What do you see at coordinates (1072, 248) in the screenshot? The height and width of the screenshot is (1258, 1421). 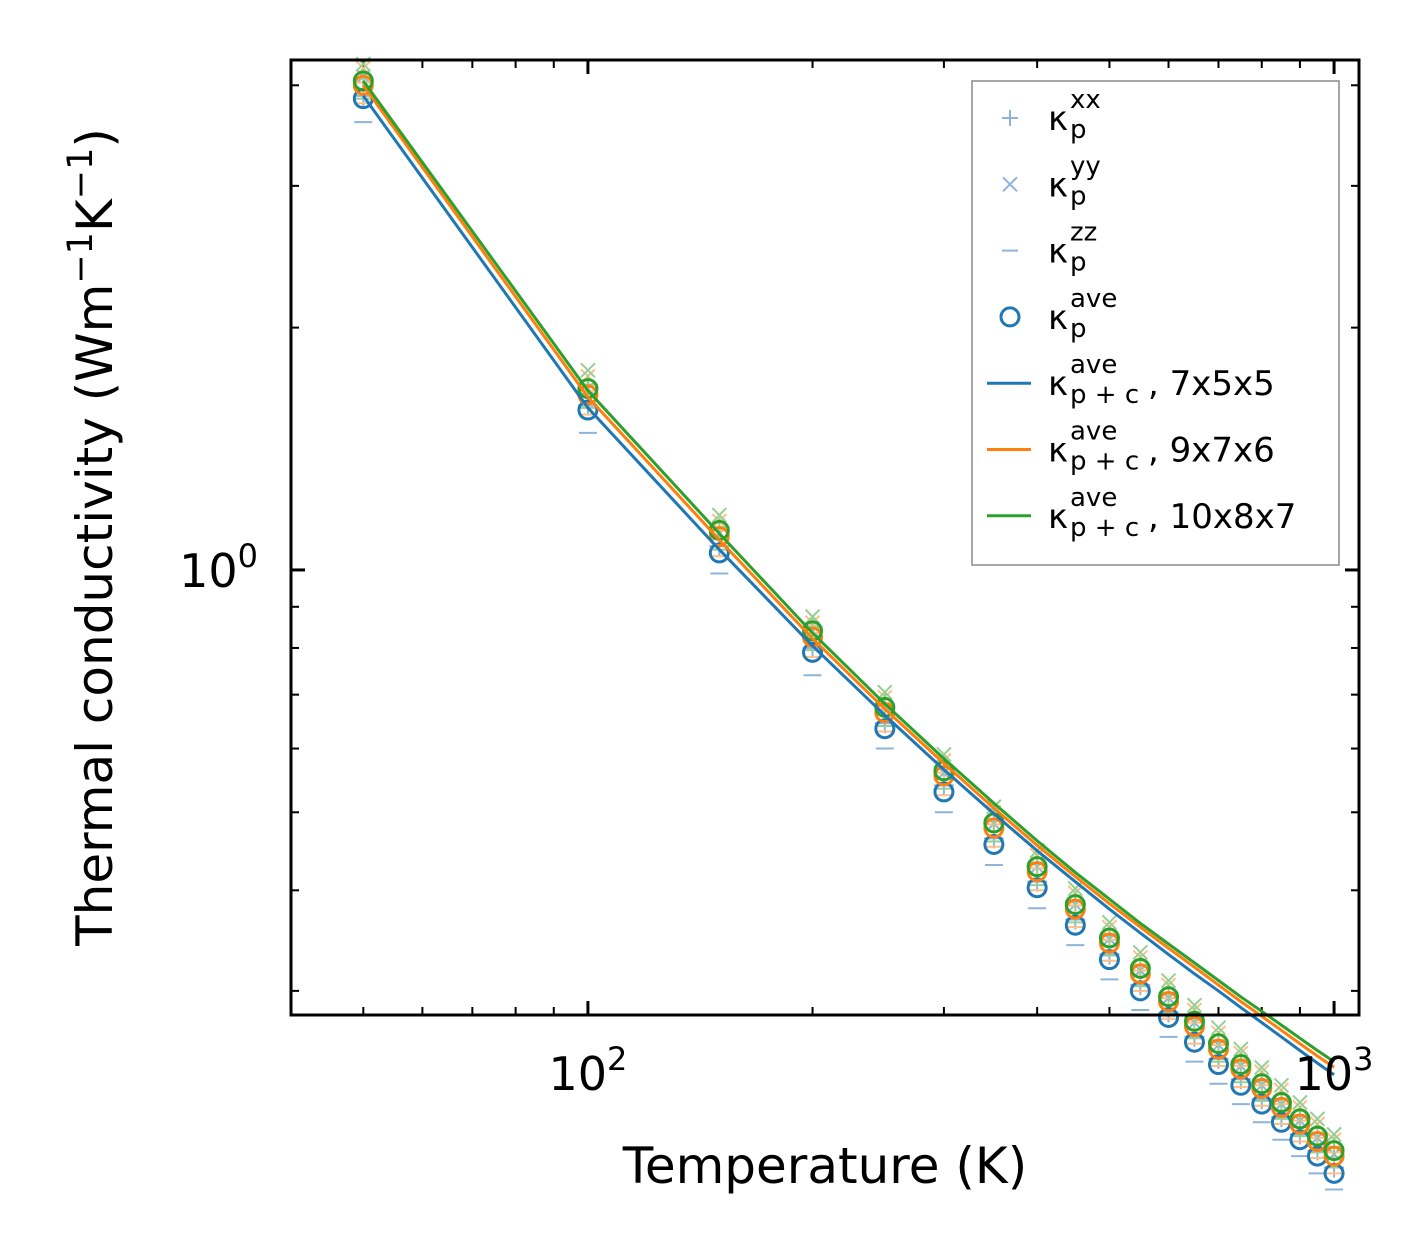 I see `legend-label: κpzz` at bounding box center [1072, 248].